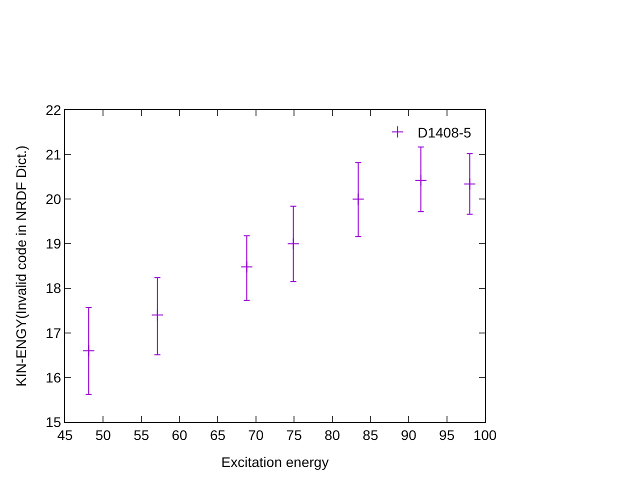  What do you see at coordinates (447, 434) in the screenshot?
I see `x-tick-label: 95` at bounding box center [447, 434].